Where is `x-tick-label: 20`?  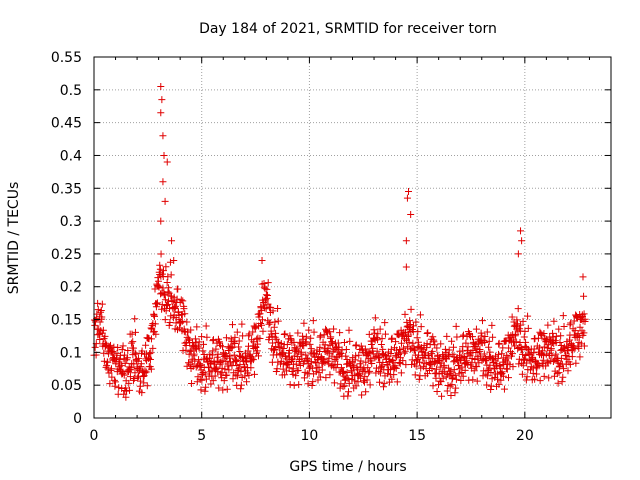
x-tick-label: 20 is located at coordinates (525, 436).